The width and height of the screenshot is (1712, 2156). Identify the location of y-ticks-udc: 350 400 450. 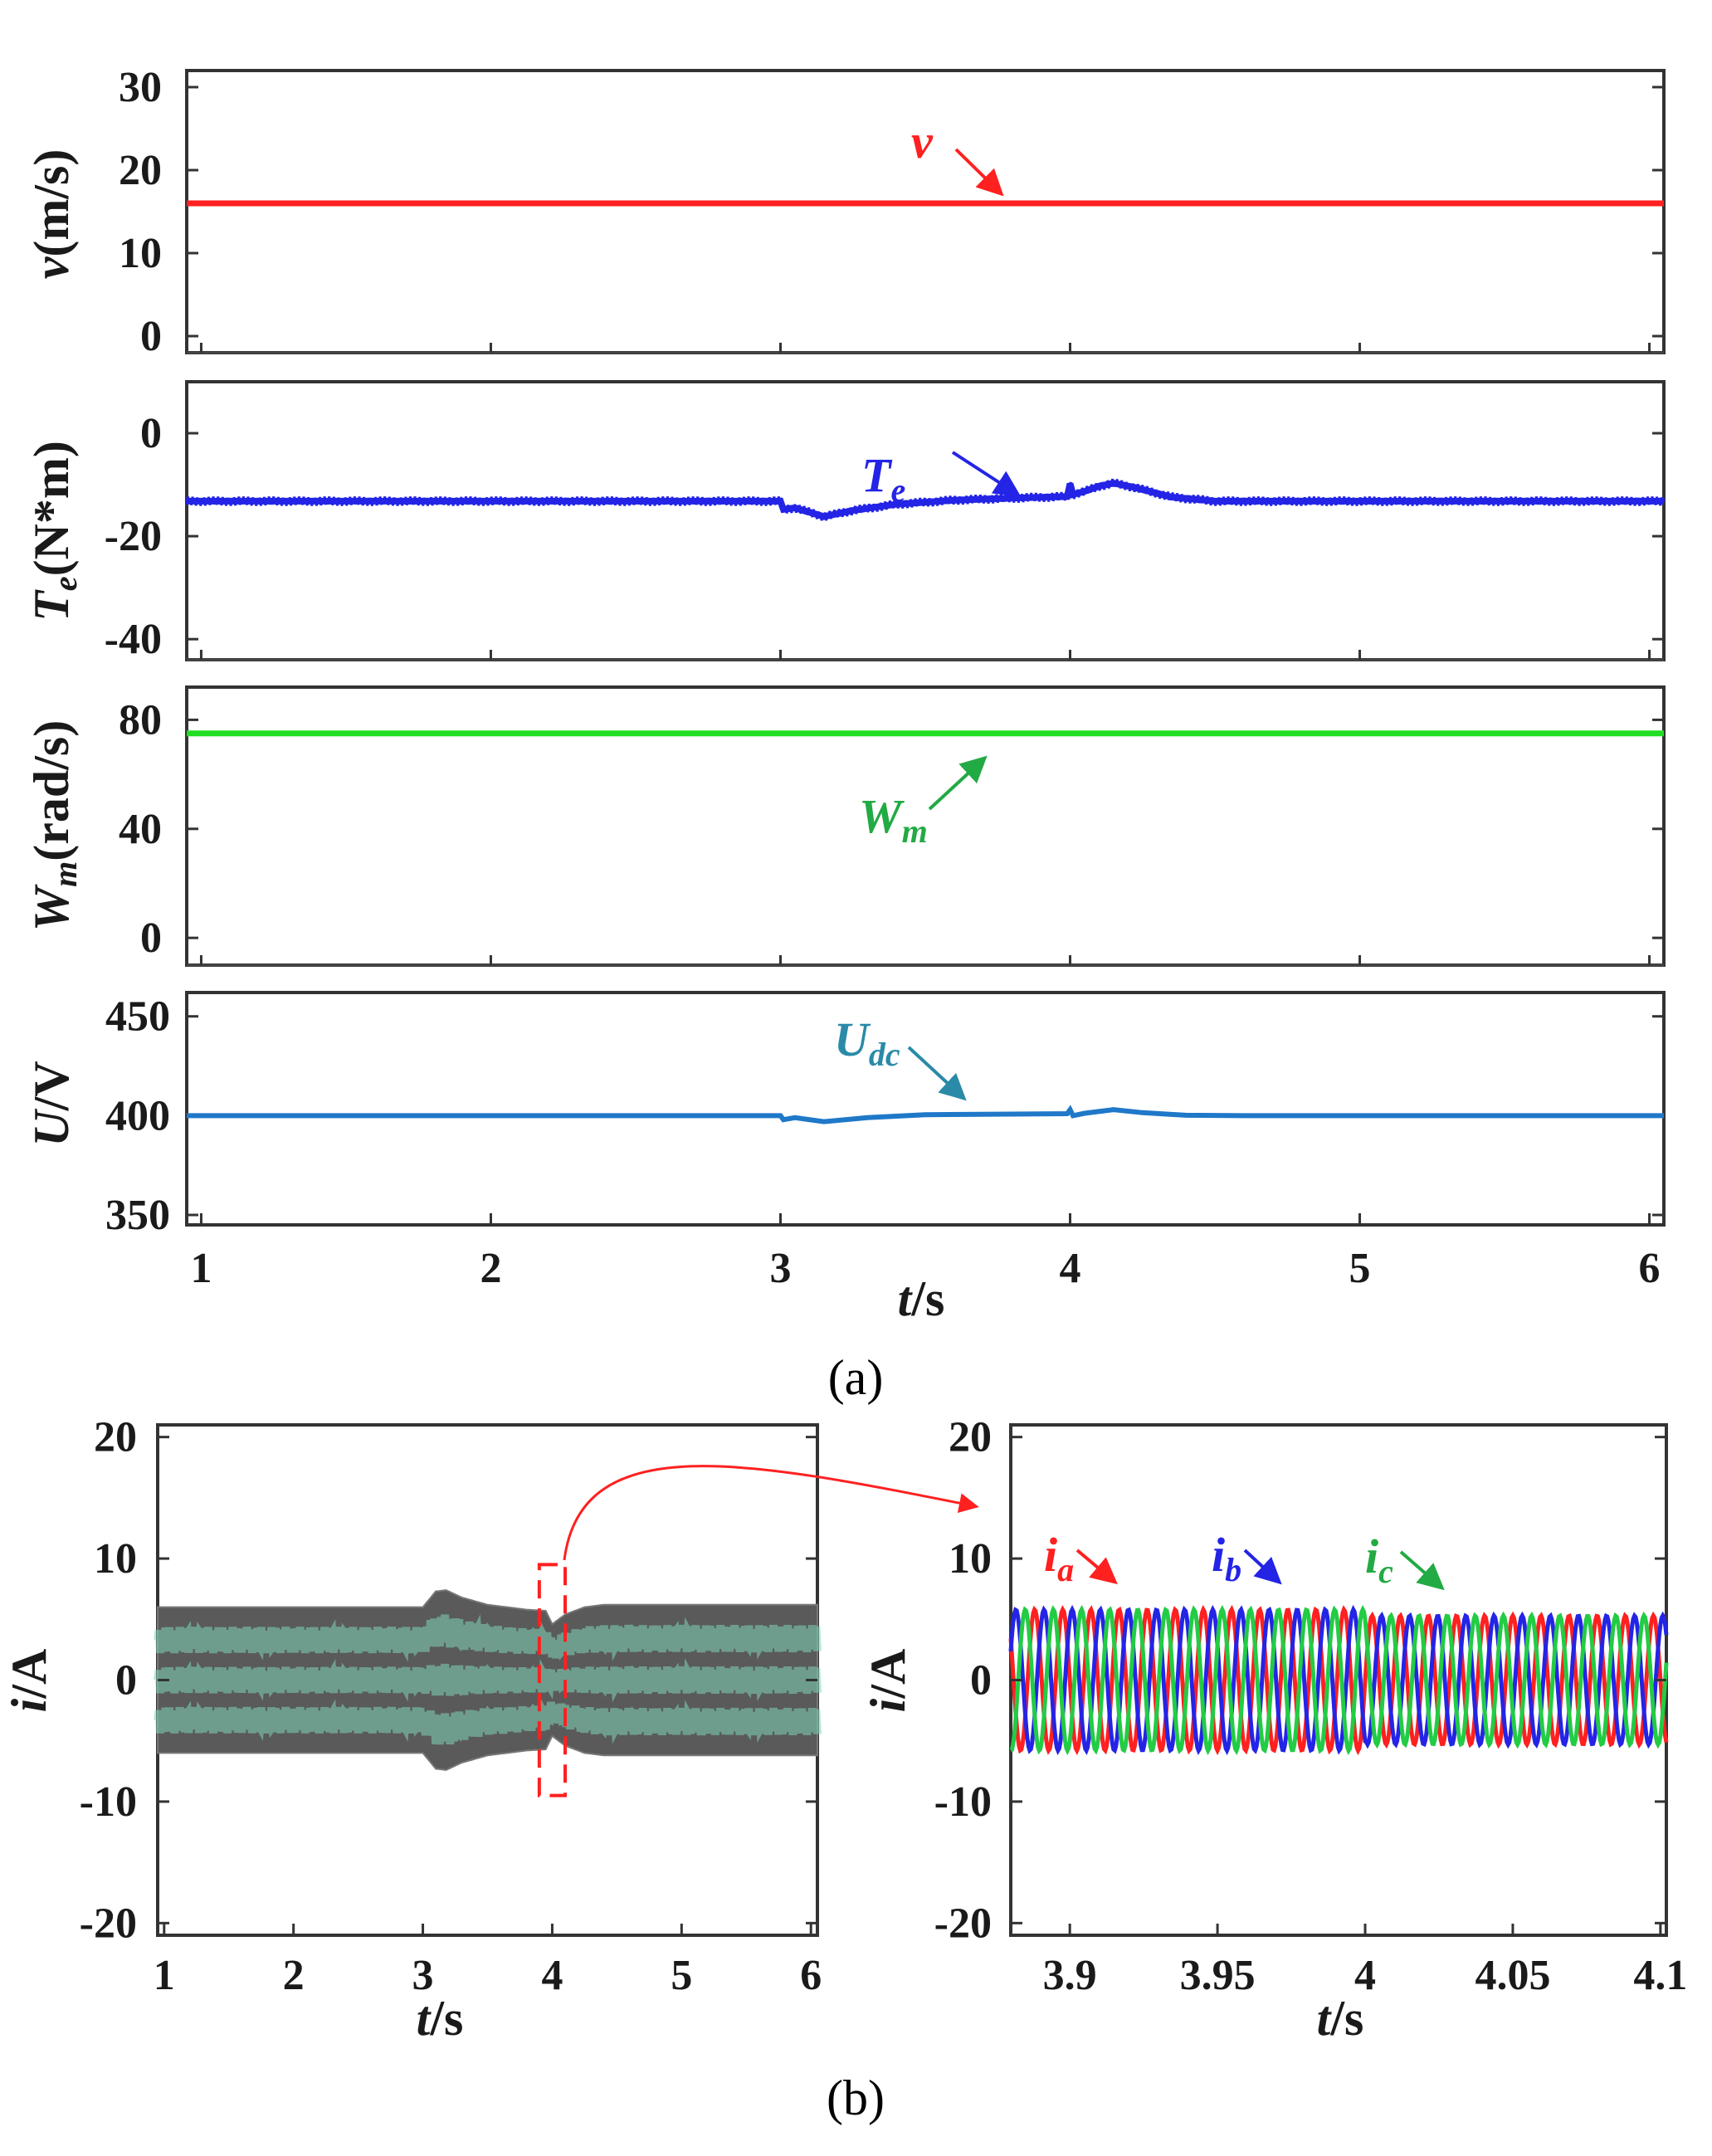
(884, 1116).